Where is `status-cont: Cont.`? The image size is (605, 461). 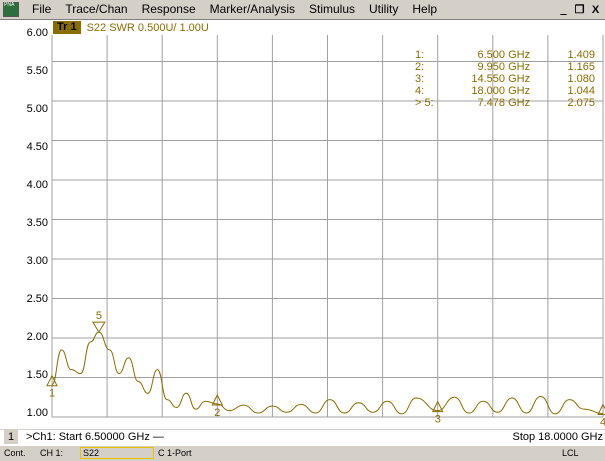
status-cont: Cont. is located at coordinates (15, 453).